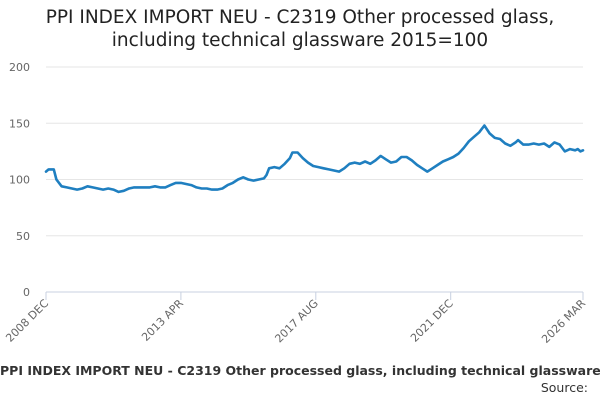  I want to click on y-tick-label-150: 150, so click(19, 123).